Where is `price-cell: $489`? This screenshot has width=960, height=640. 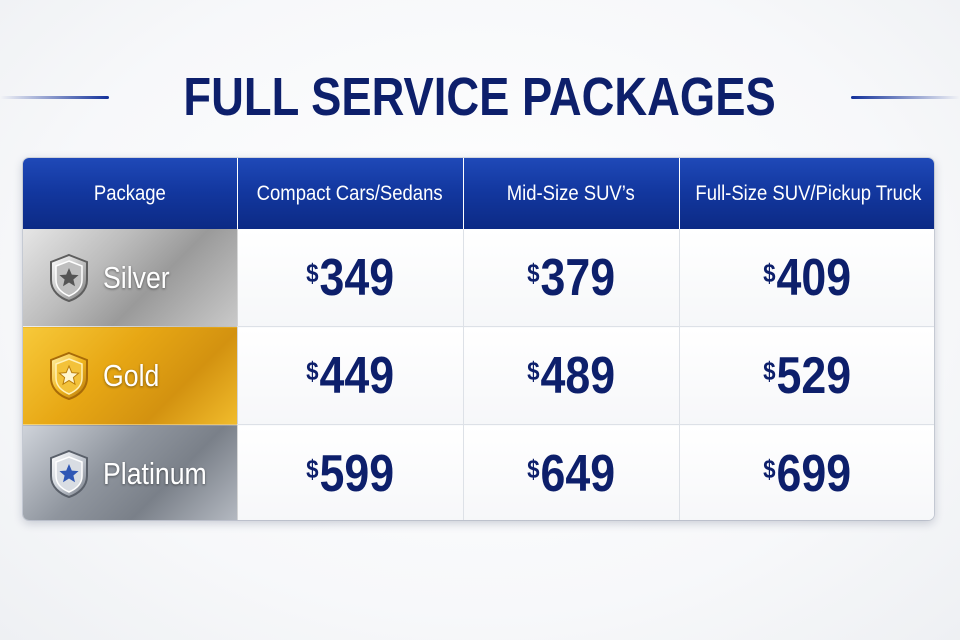
price-cell: $489 is located at coordinates (571, 375).